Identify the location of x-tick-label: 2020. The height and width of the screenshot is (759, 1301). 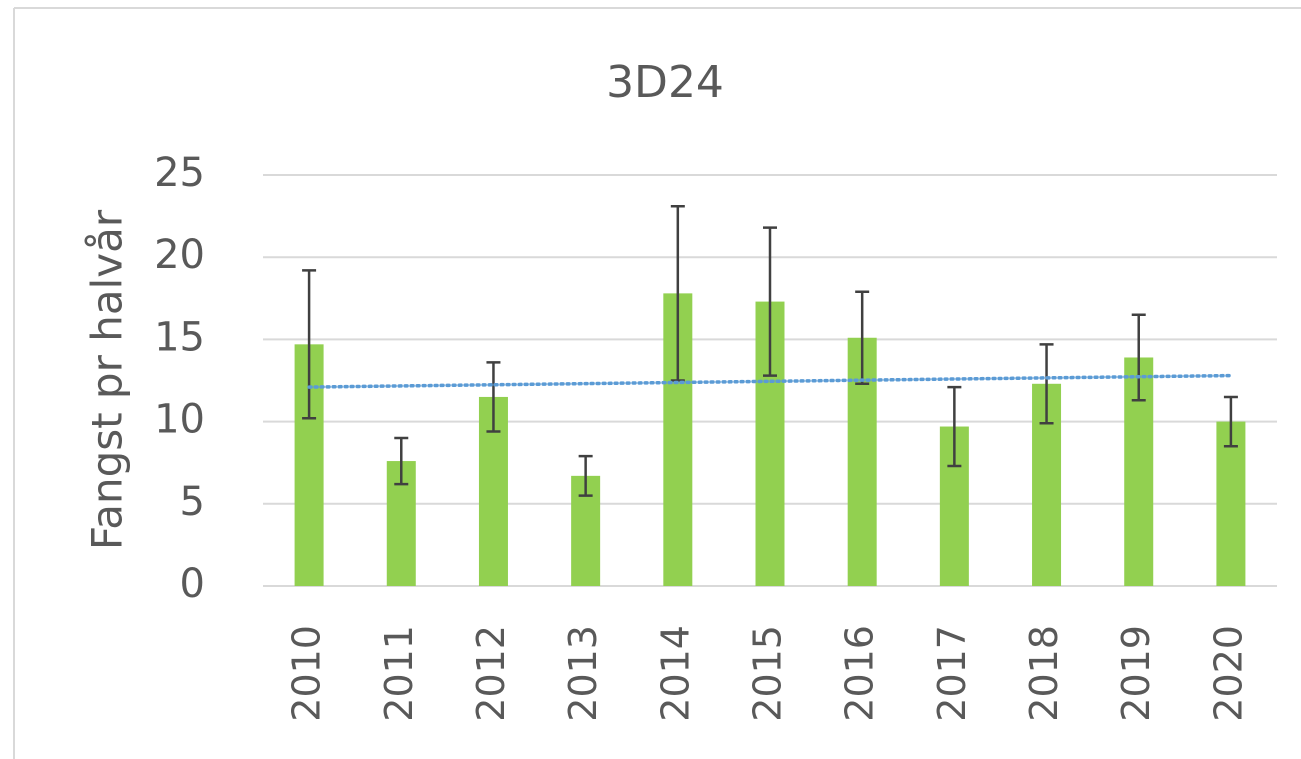
(1228, 673).